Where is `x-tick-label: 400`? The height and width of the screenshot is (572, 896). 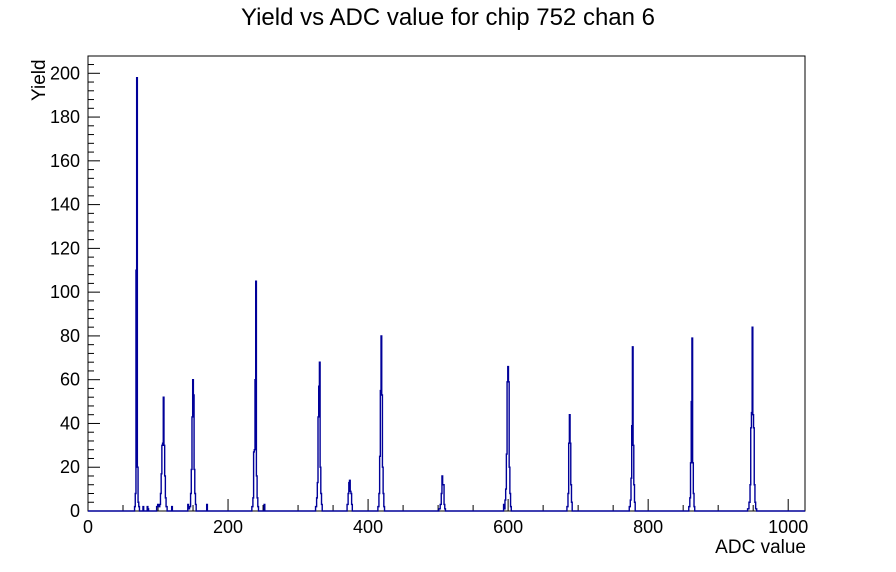
x-tick-label: 400 is located at coordinates (368, 527).